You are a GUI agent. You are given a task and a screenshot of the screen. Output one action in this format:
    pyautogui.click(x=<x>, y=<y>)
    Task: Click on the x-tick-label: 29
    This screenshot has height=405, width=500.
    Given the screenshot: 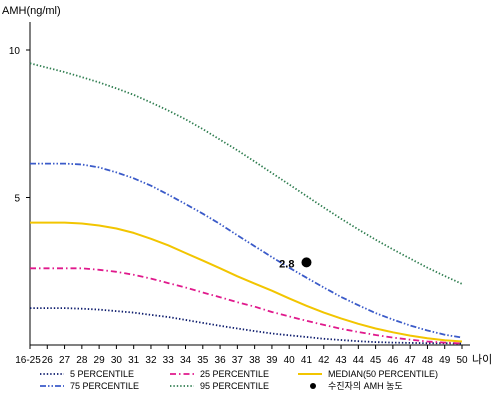 What is the action you would take?
    pyautogui.click(x=100, y=360)
    